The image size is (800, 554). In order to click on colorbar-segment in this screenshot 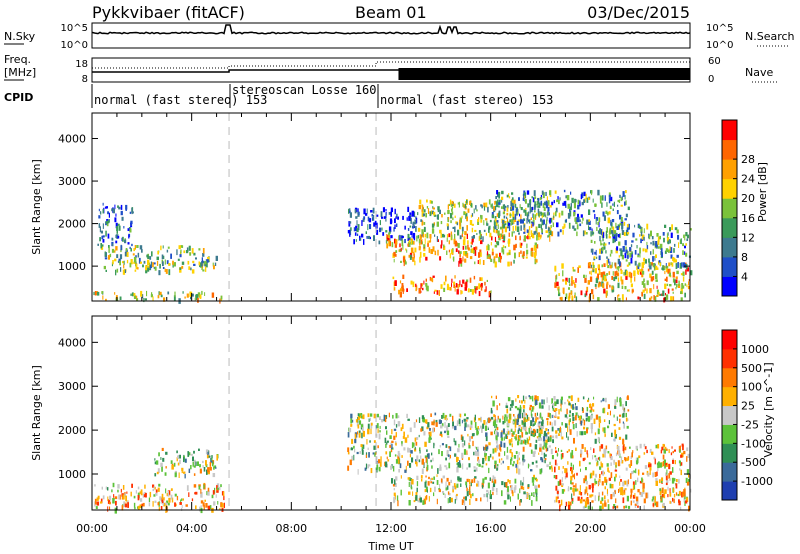, I will do `click(729, 340)`.